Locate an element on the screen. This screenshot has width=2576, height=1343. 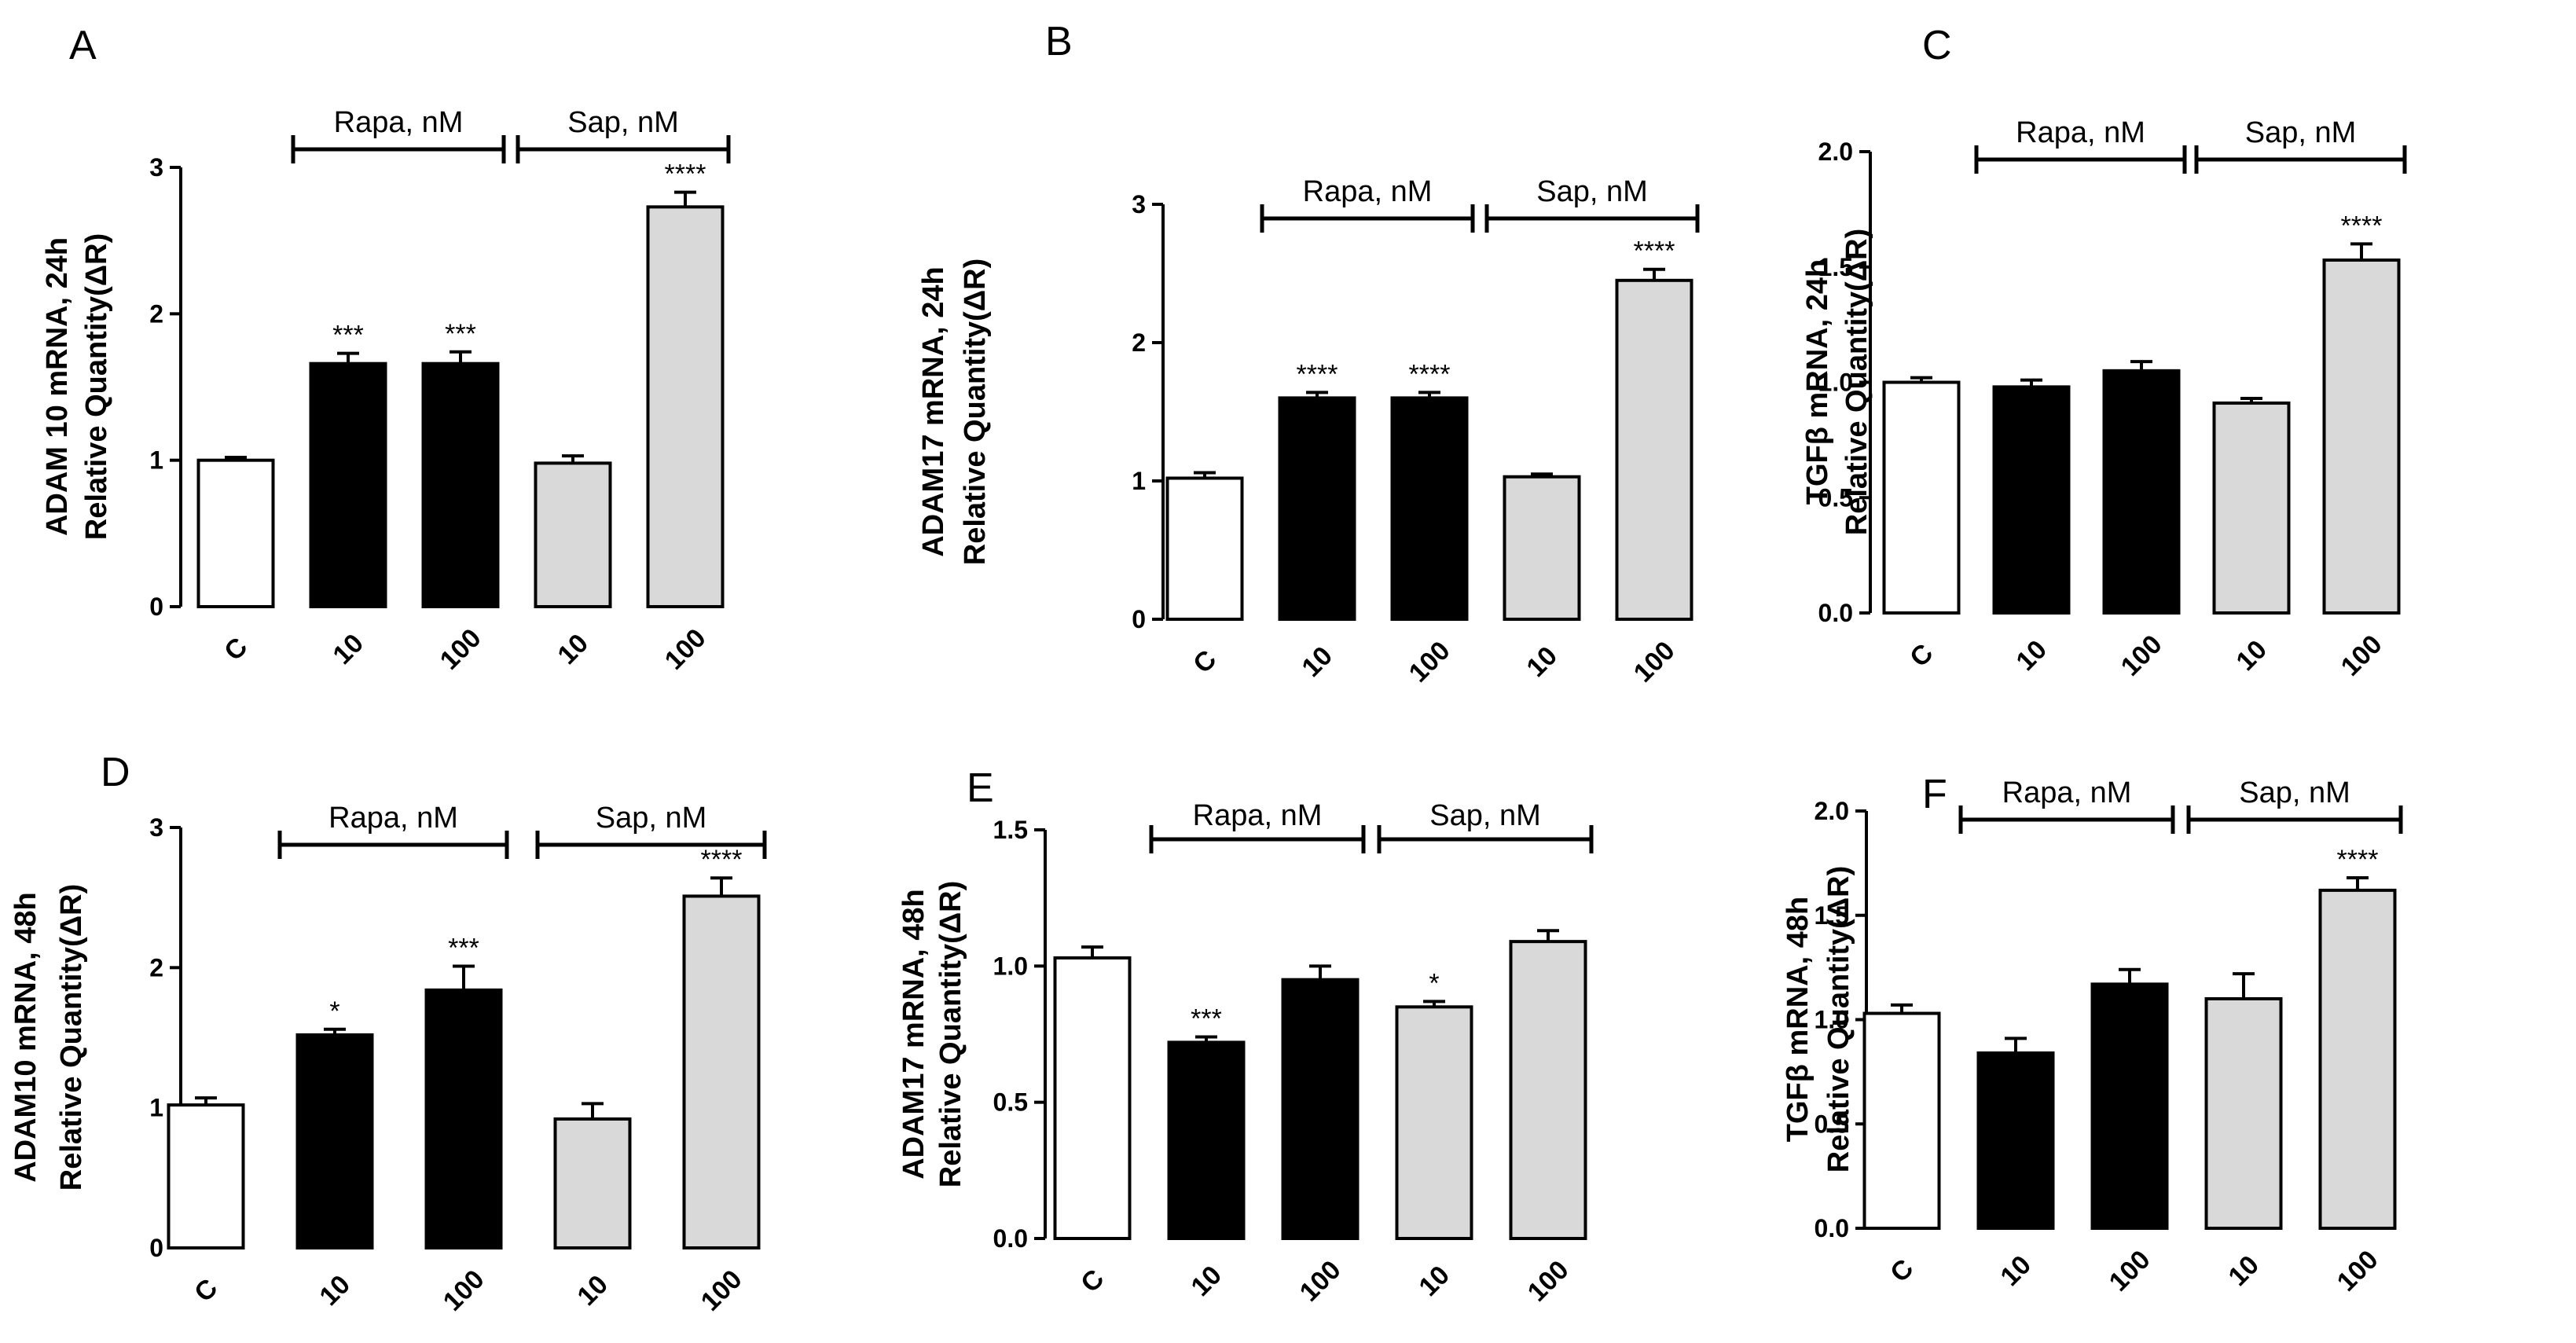
panel-e-y-tick-label: 0.5 is located at coordinates (1010, 1102).